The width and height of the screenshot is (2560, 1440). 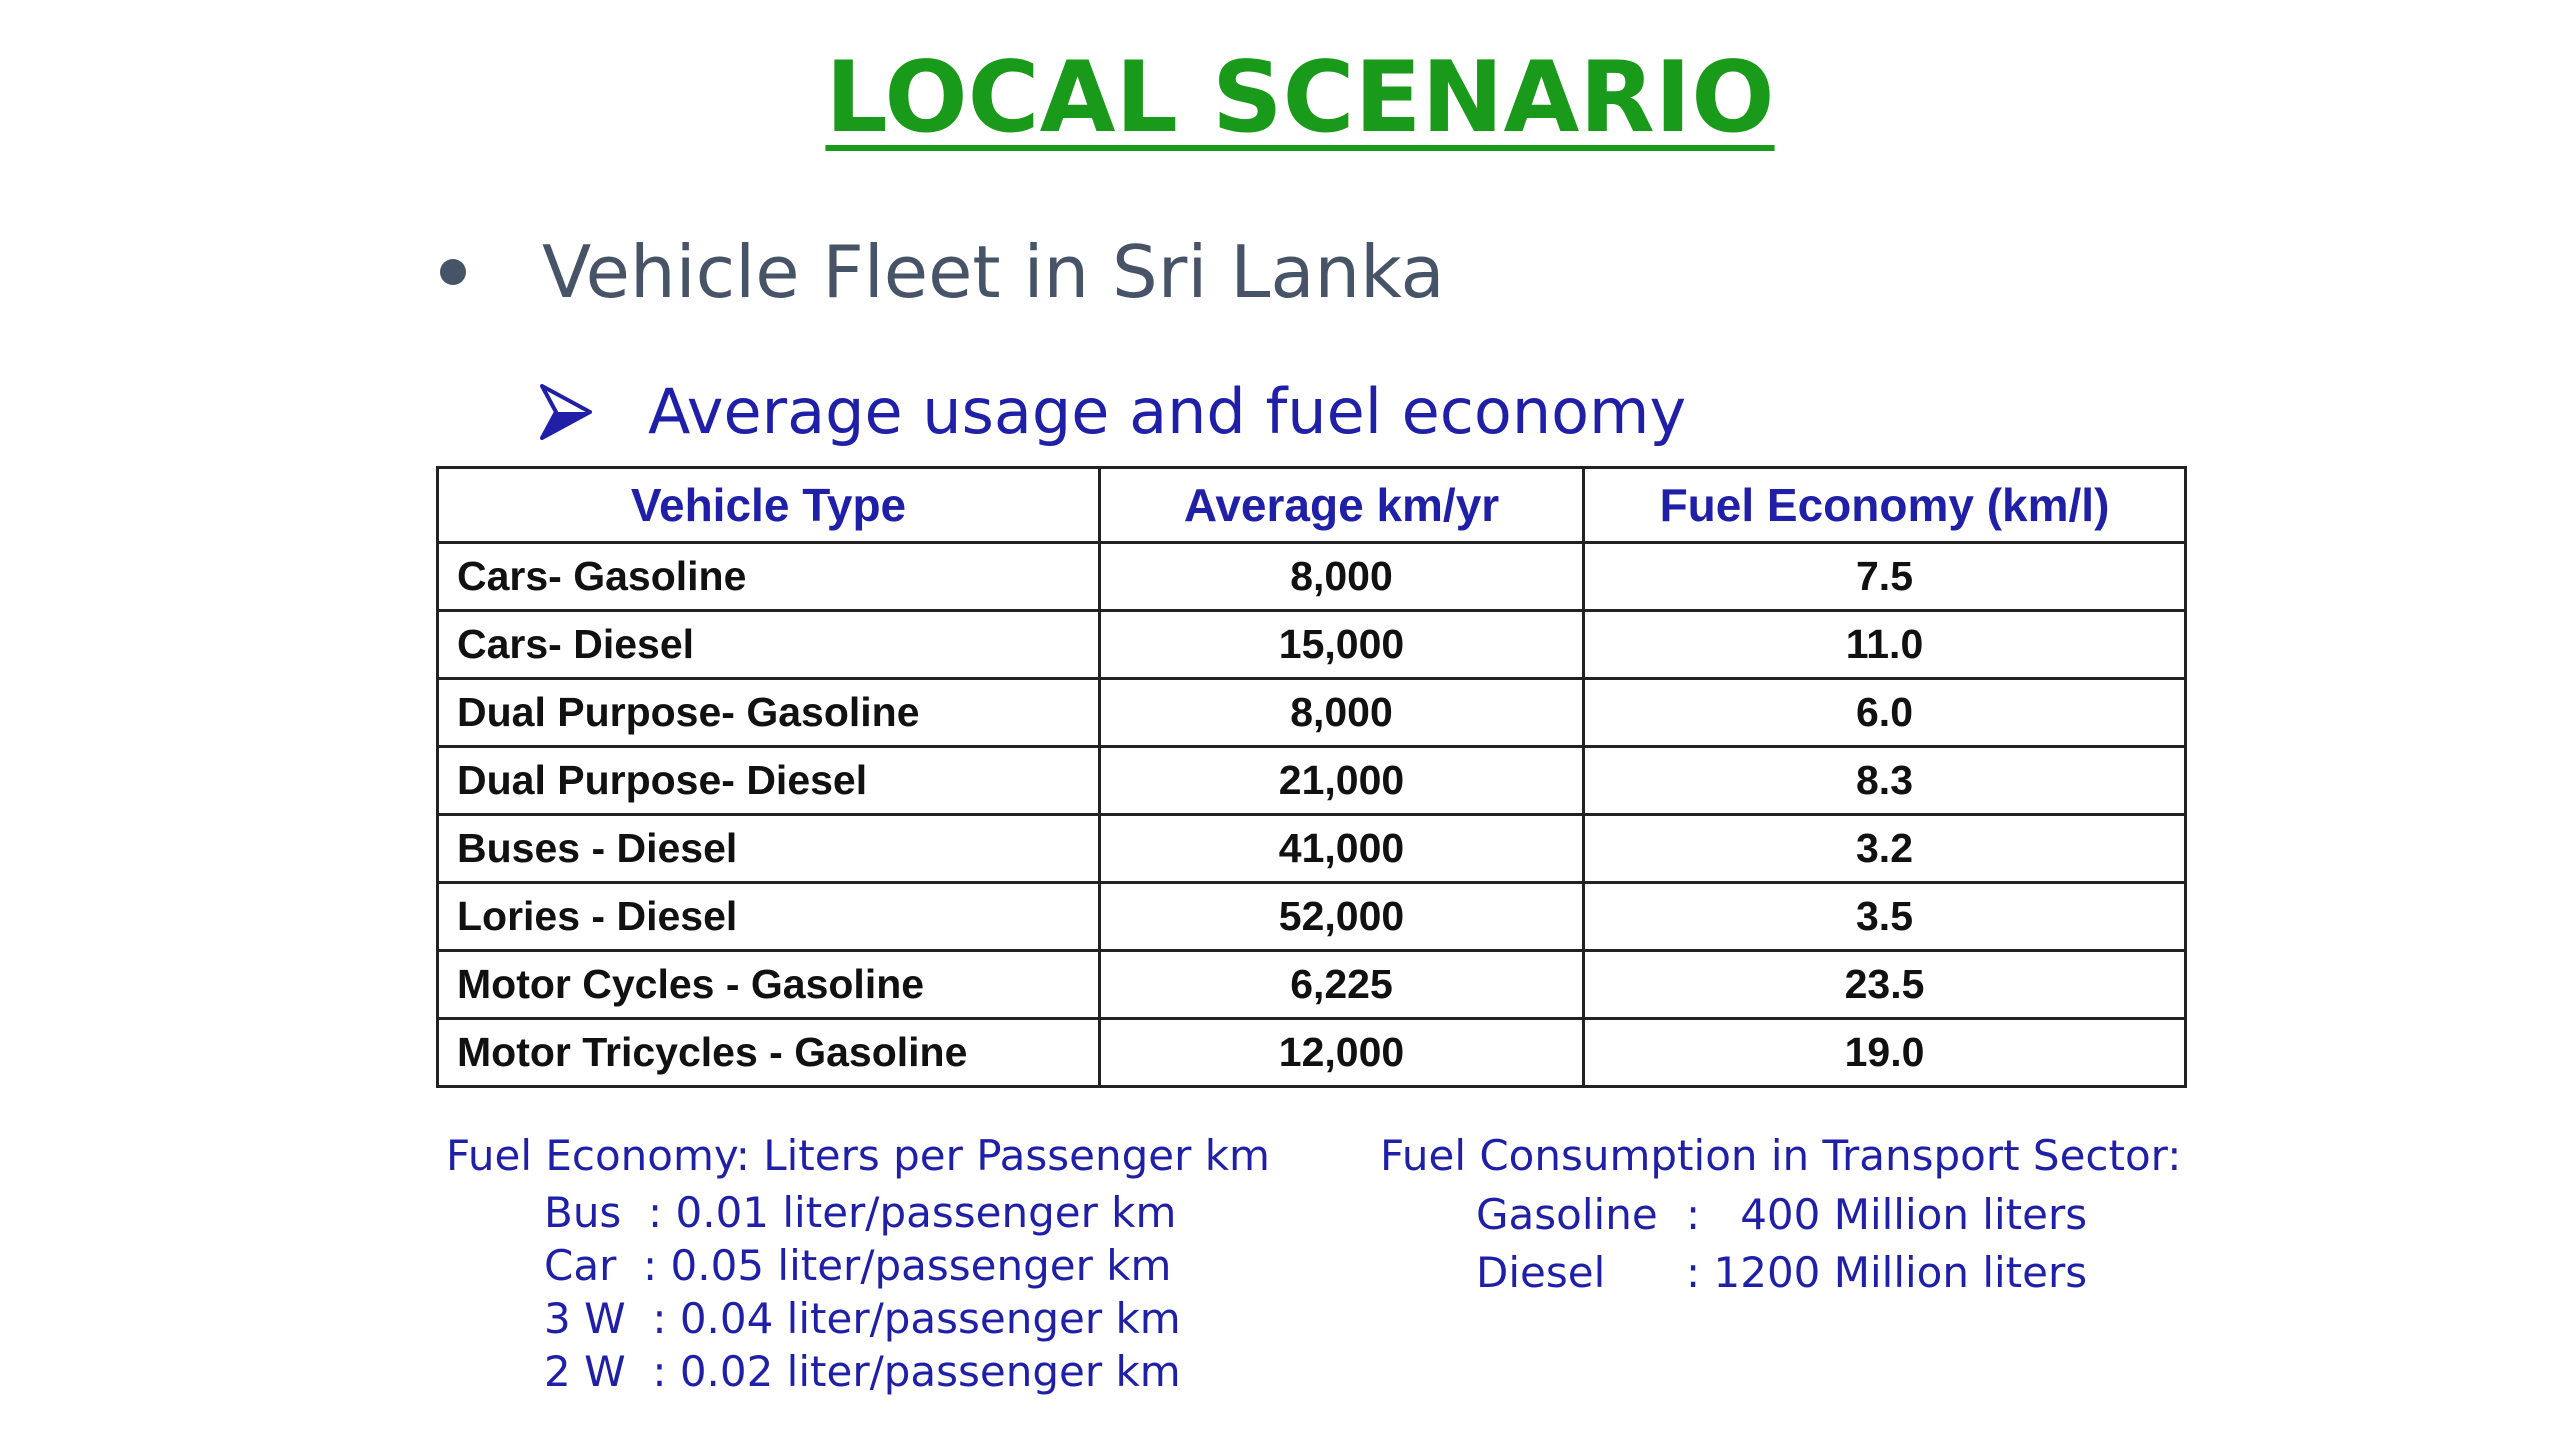 I want to click on average-km-cell: 52,000, so click(x=1341, y=916).